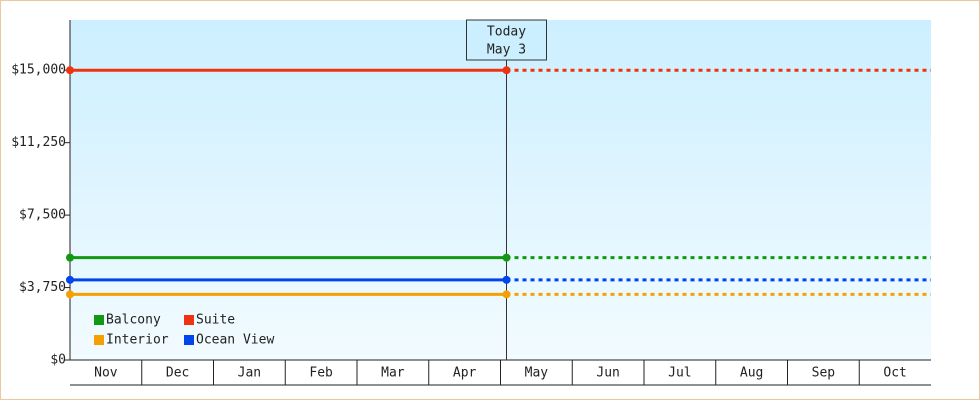 The width and height of the screenshot is (980, 400). What do you see at coordinates (894, 373) in the screenshot?
I see `x-tick-label: Oct` at bounding box center [894, 373].